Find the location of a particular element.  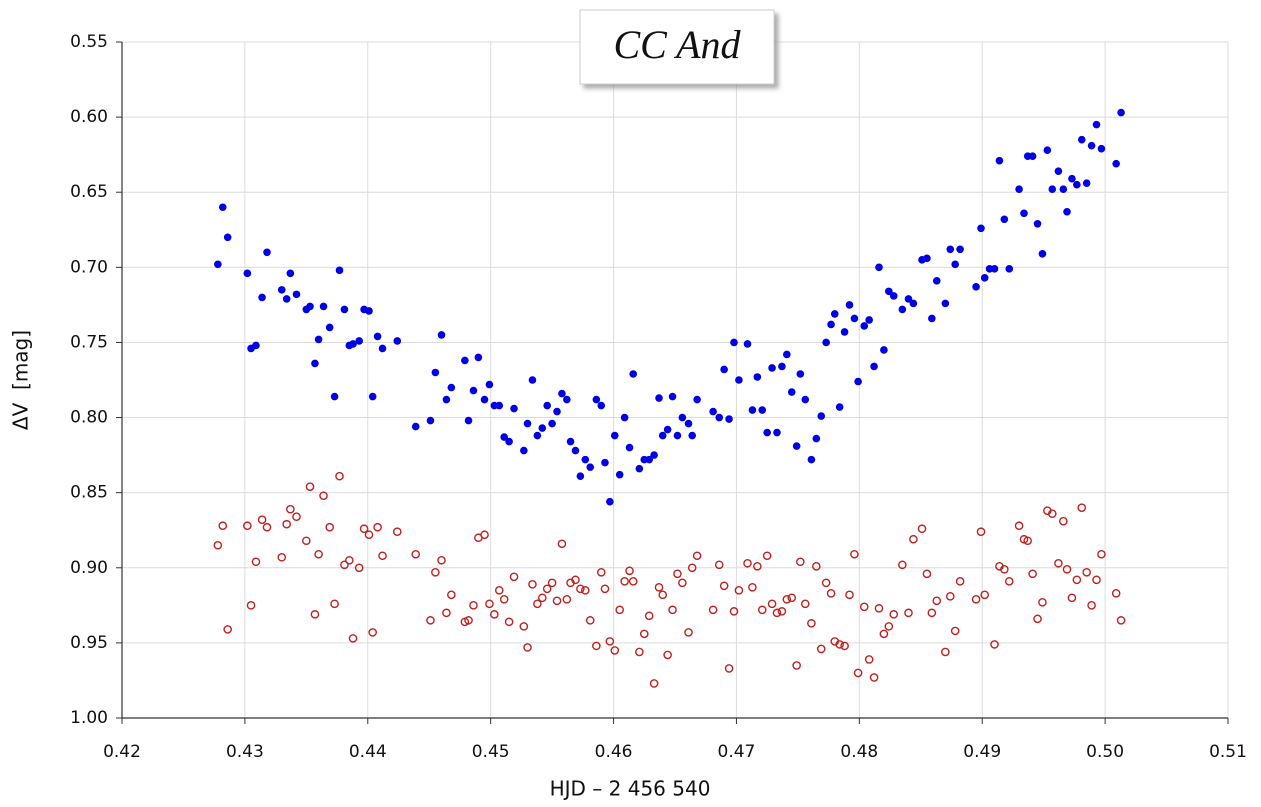

y-tick-label: 0.95 is located at coordinates (89, 643).